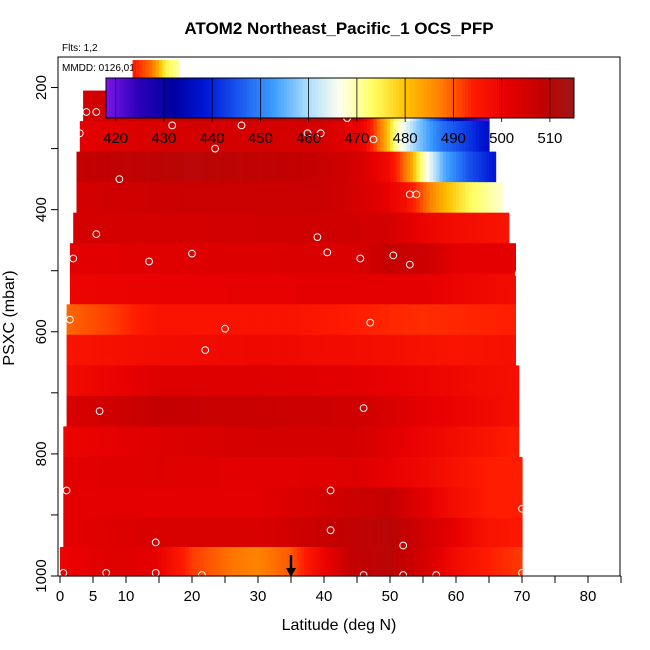 This screenshot has width=650, height=650. What do you see at coordinates (258, 596) in the screenshot?
I see `x-tick-label: 30` at bounding box center [258, 596].